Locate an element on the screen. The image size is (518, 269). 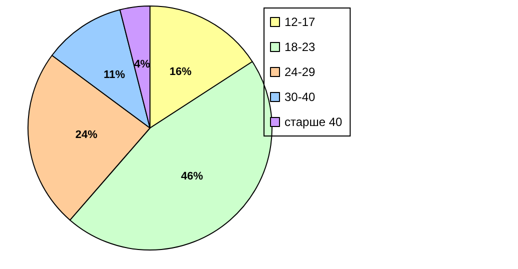
legend-label: 24-29 is located at coordinates (300, 72).